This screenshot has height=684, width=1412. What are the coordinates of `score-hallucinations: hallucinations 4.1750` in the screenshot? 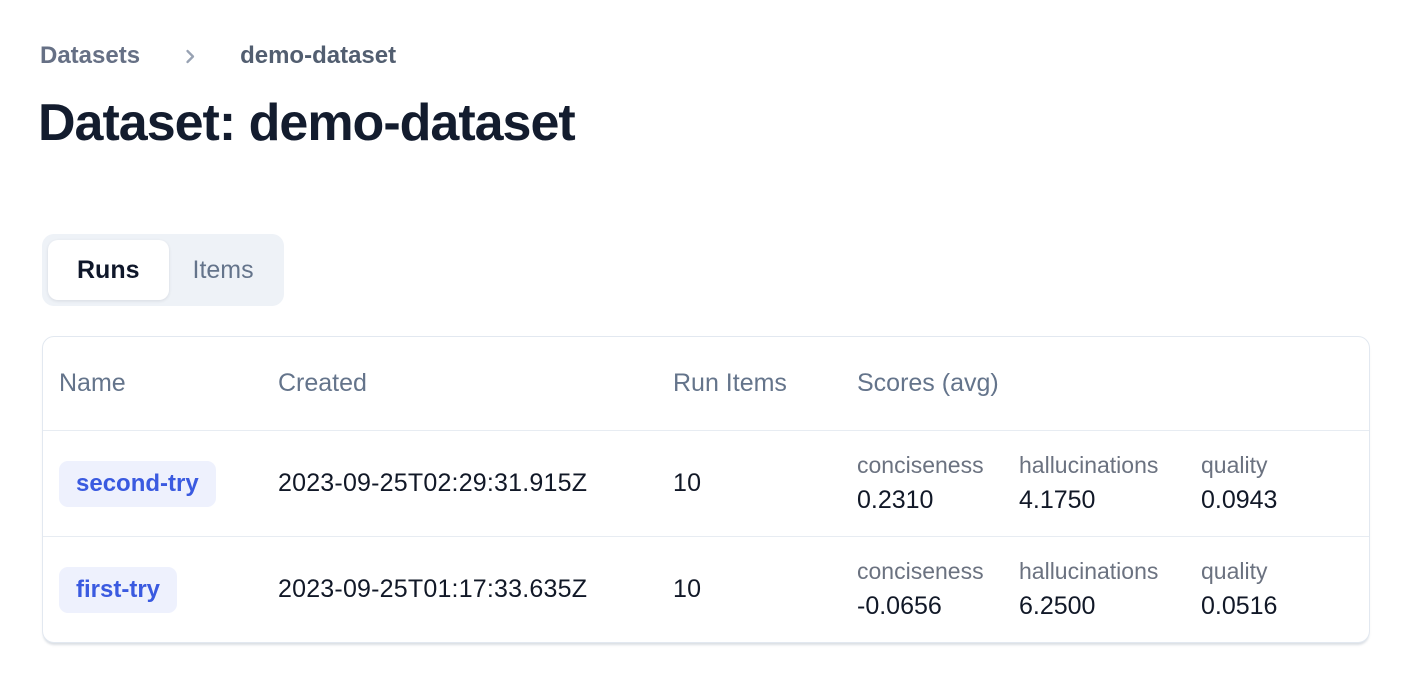 It's located at (1110, 483).